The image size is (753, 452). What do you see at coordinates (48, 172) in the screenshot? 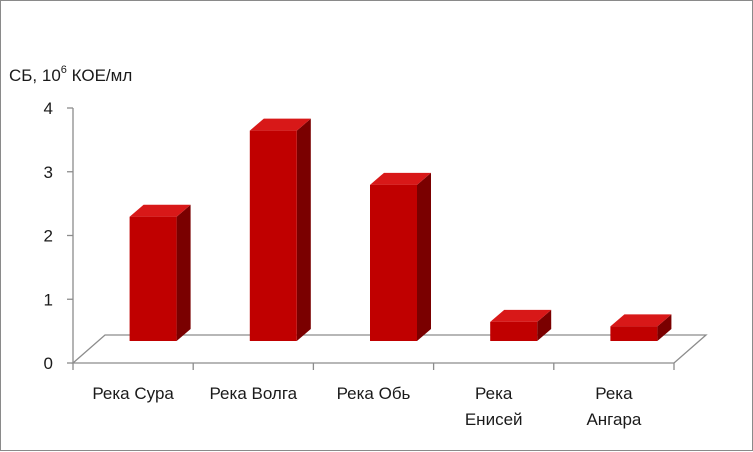
I see `y-tick-label: 3` at bounding box center [48, 172].